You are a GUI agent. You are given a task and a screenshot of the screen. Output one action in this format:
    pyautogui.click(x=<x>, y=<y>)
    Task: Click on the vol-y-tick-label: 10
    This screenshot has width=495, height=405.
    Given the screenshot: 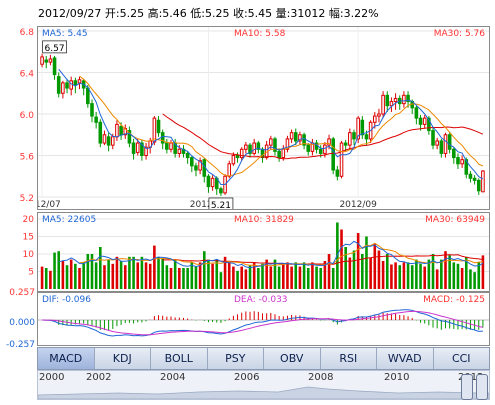 What is the action you would take?
    pyautogui.click(x=29, y=255)
    